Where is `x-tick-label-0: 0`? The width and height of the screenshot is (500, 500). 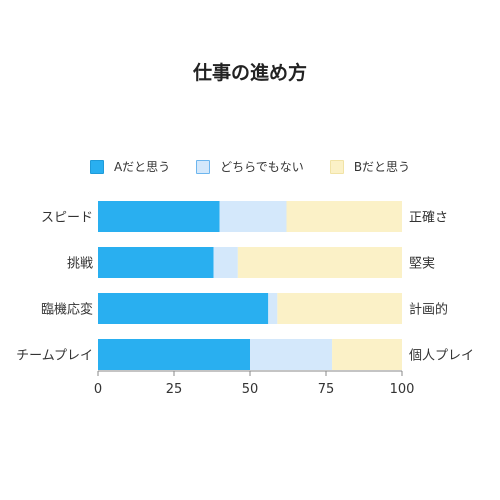
x-tick-label-0: 0 is located at coordinates (98, 389).